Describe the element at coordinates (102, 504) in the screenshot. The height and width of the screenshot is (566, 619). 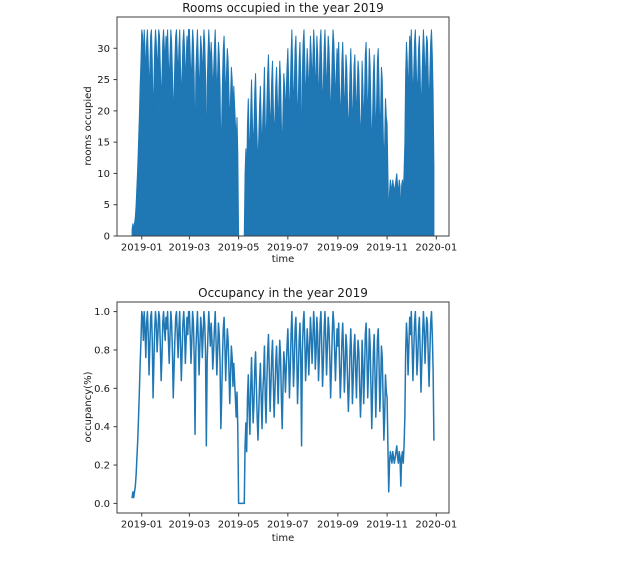
I see `y-tick-label: 0.0` at that location.